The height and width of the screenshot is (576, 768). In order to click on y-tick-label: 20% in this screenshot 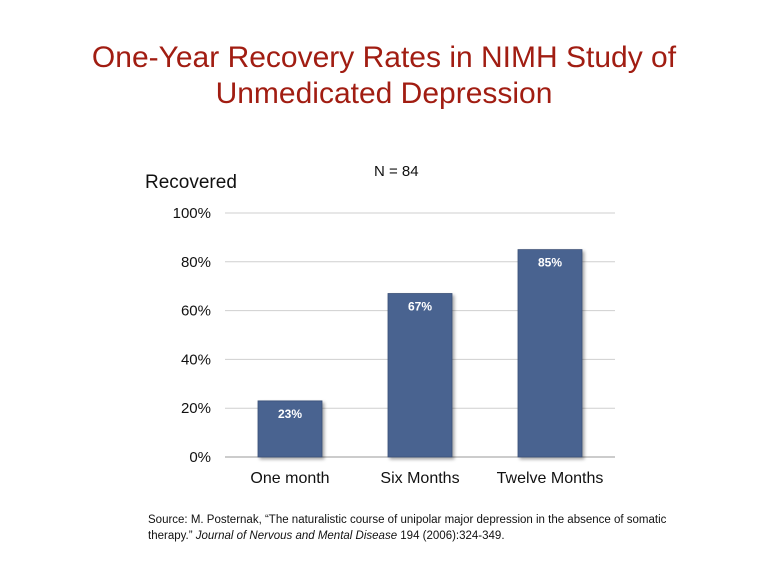, I will do `click(196, 408)`.